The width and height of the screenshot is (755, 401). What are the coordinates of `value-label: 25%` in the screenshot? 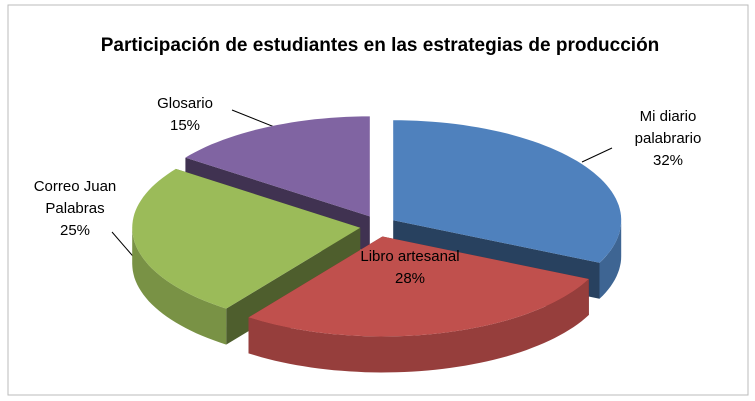 It's located at (75, 230).